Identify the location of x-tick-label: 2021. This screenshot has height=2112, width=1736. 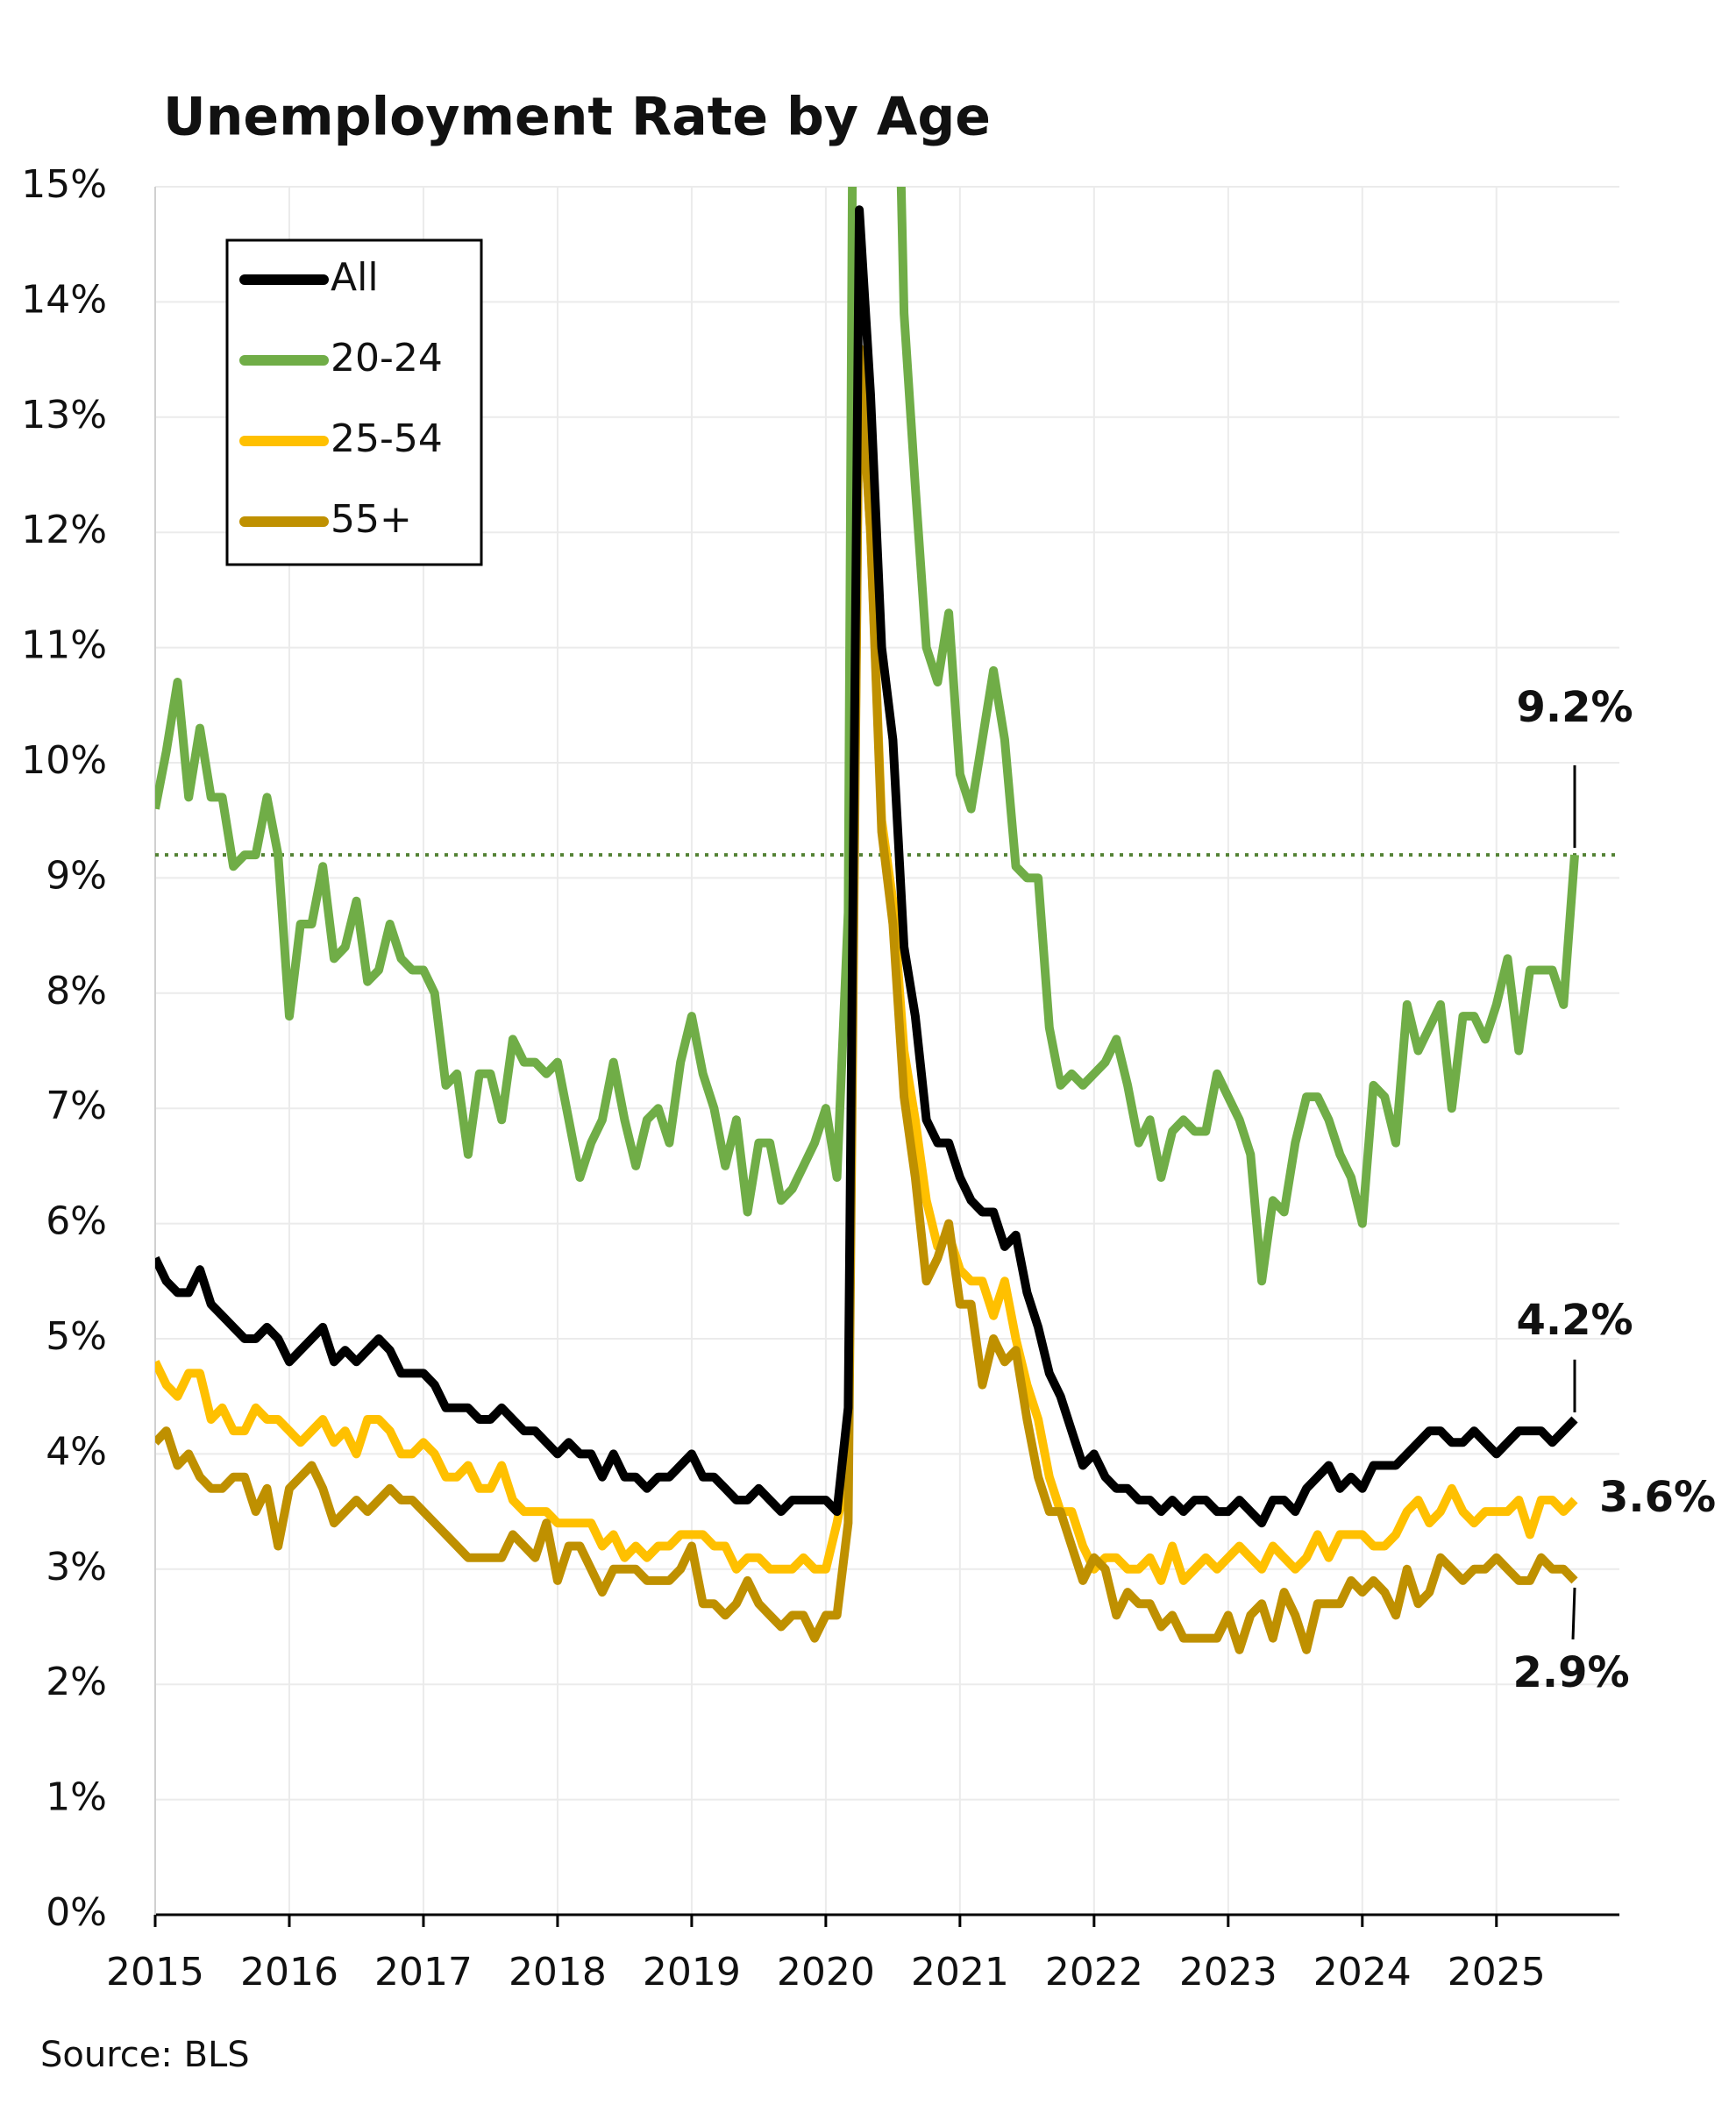
(960, 1972).